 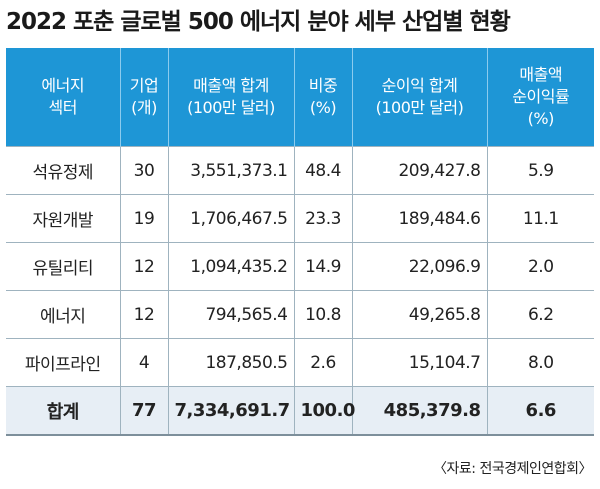 What do you see at coordinates (143, 170) in the screenshot?
I see `cell-companies: 30` at bounding box center [143, 170].